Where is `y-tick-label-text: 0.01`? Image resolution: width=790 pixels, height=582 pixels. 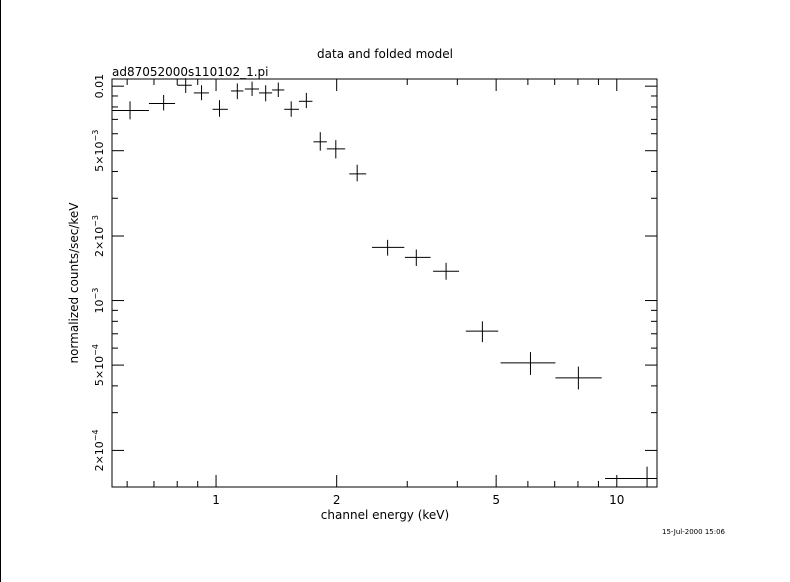 y-tick-label-text: 0.01 is located at coordinates (99, 86).